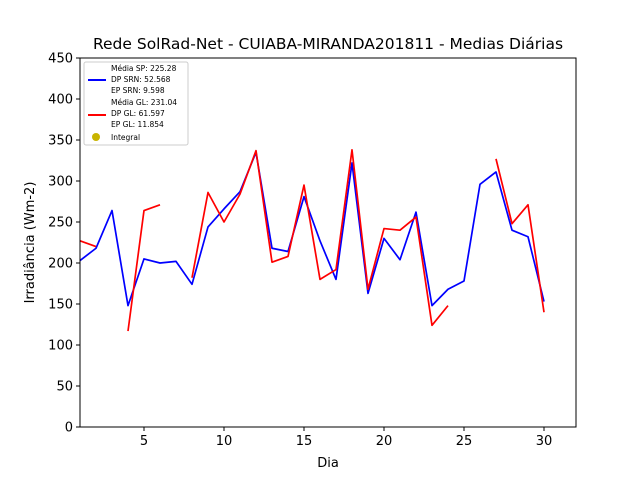  I want to click on y-tick-label: 250, so click(60, 223).